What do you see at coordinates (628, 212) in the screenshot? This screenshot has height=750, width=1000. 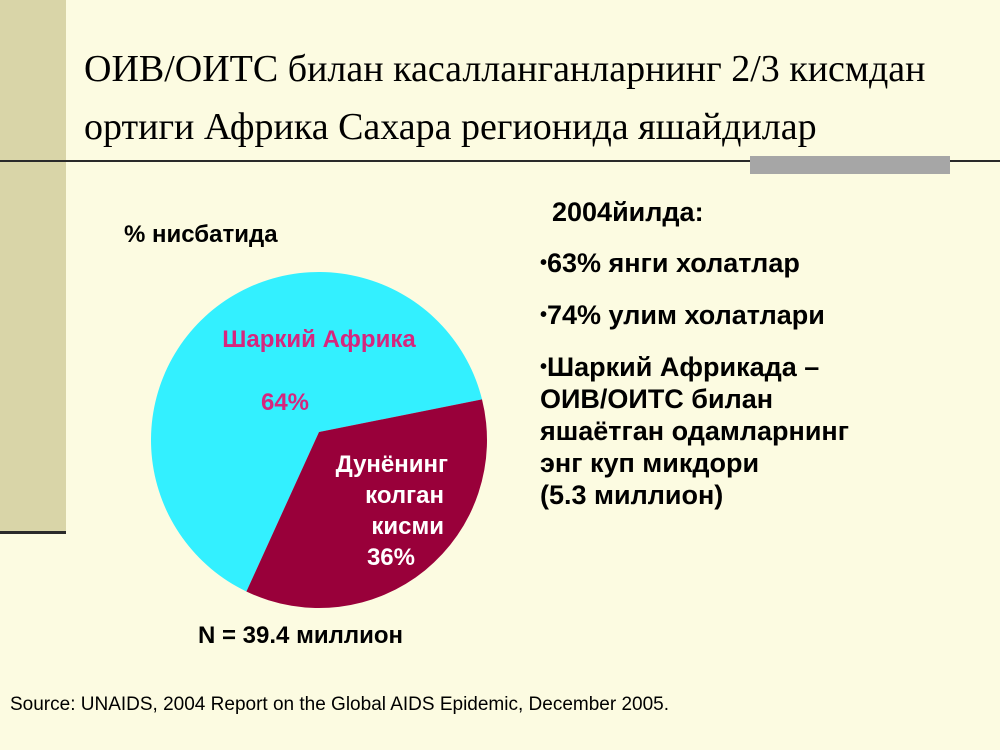 I see `facts-year-heading: 2004йилда:` at bounding box center [628, 212].